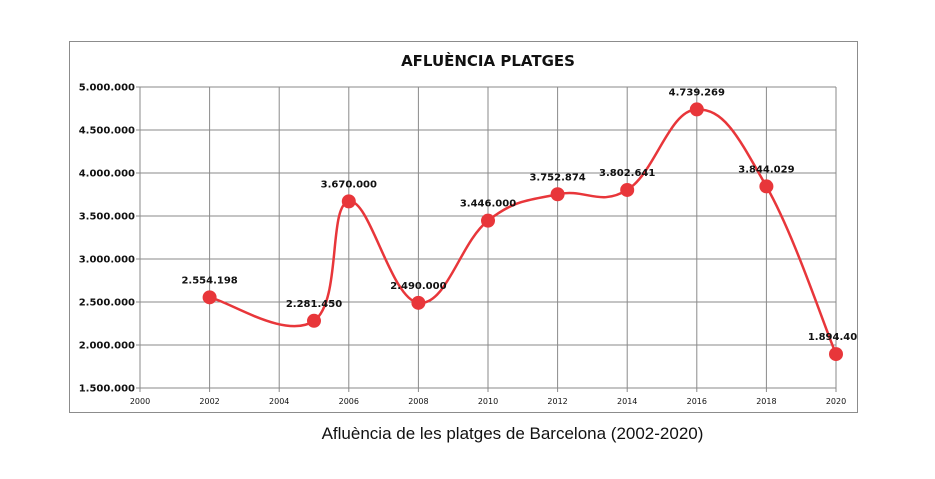 Image resolution: width=935 pixels, height=479 pixels. Describe the element at coordinates (557, 401) in the screenshot. I see `x-tick-label: 2012` at that location.